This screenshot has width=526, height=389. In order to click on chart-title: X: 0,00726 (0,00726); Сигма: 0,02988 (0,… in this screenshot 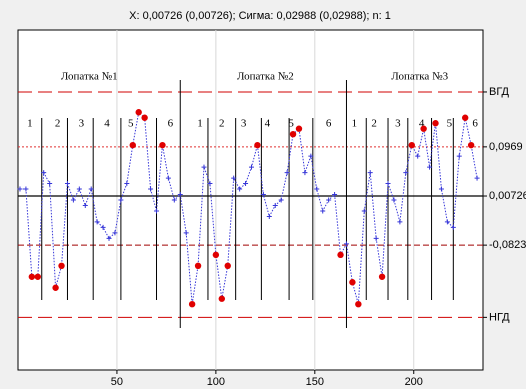, I will do `click(260, 16)`.